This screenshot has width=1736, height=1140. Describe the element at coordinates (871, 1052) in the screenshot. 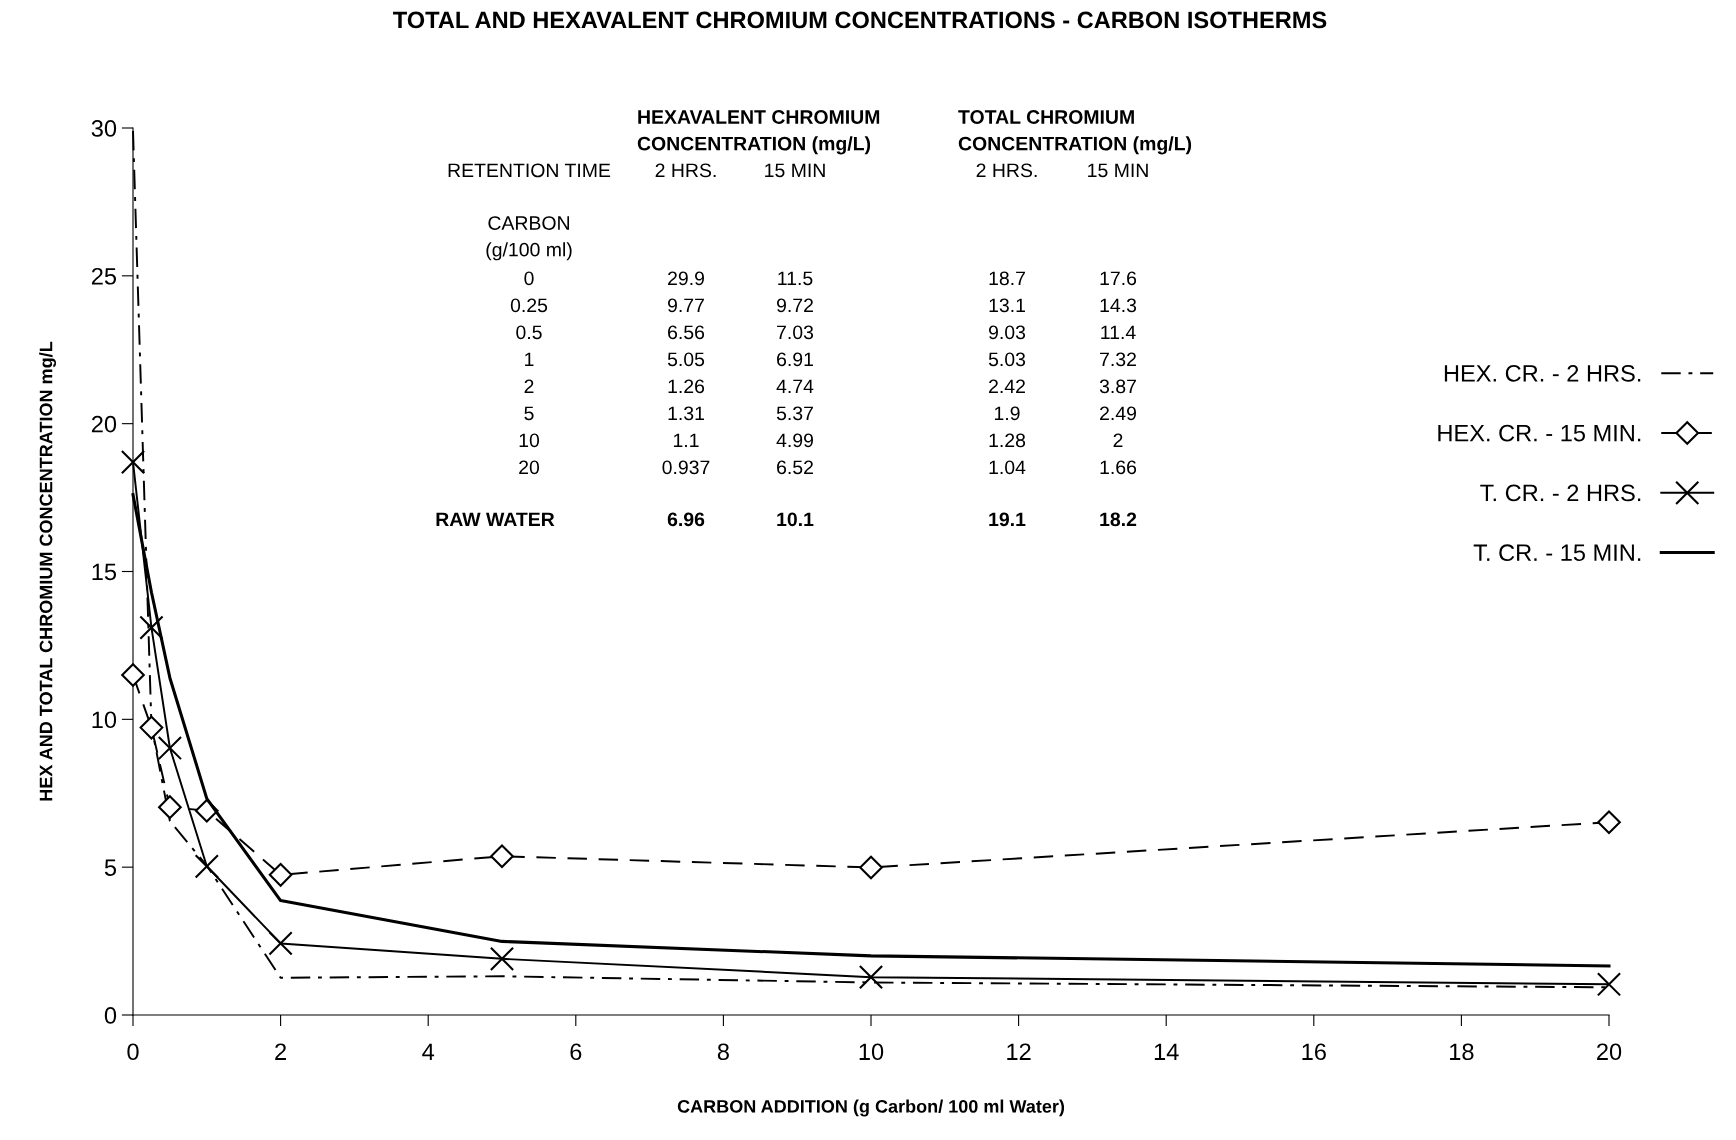

I see `x-tick-label: 10` at that location.